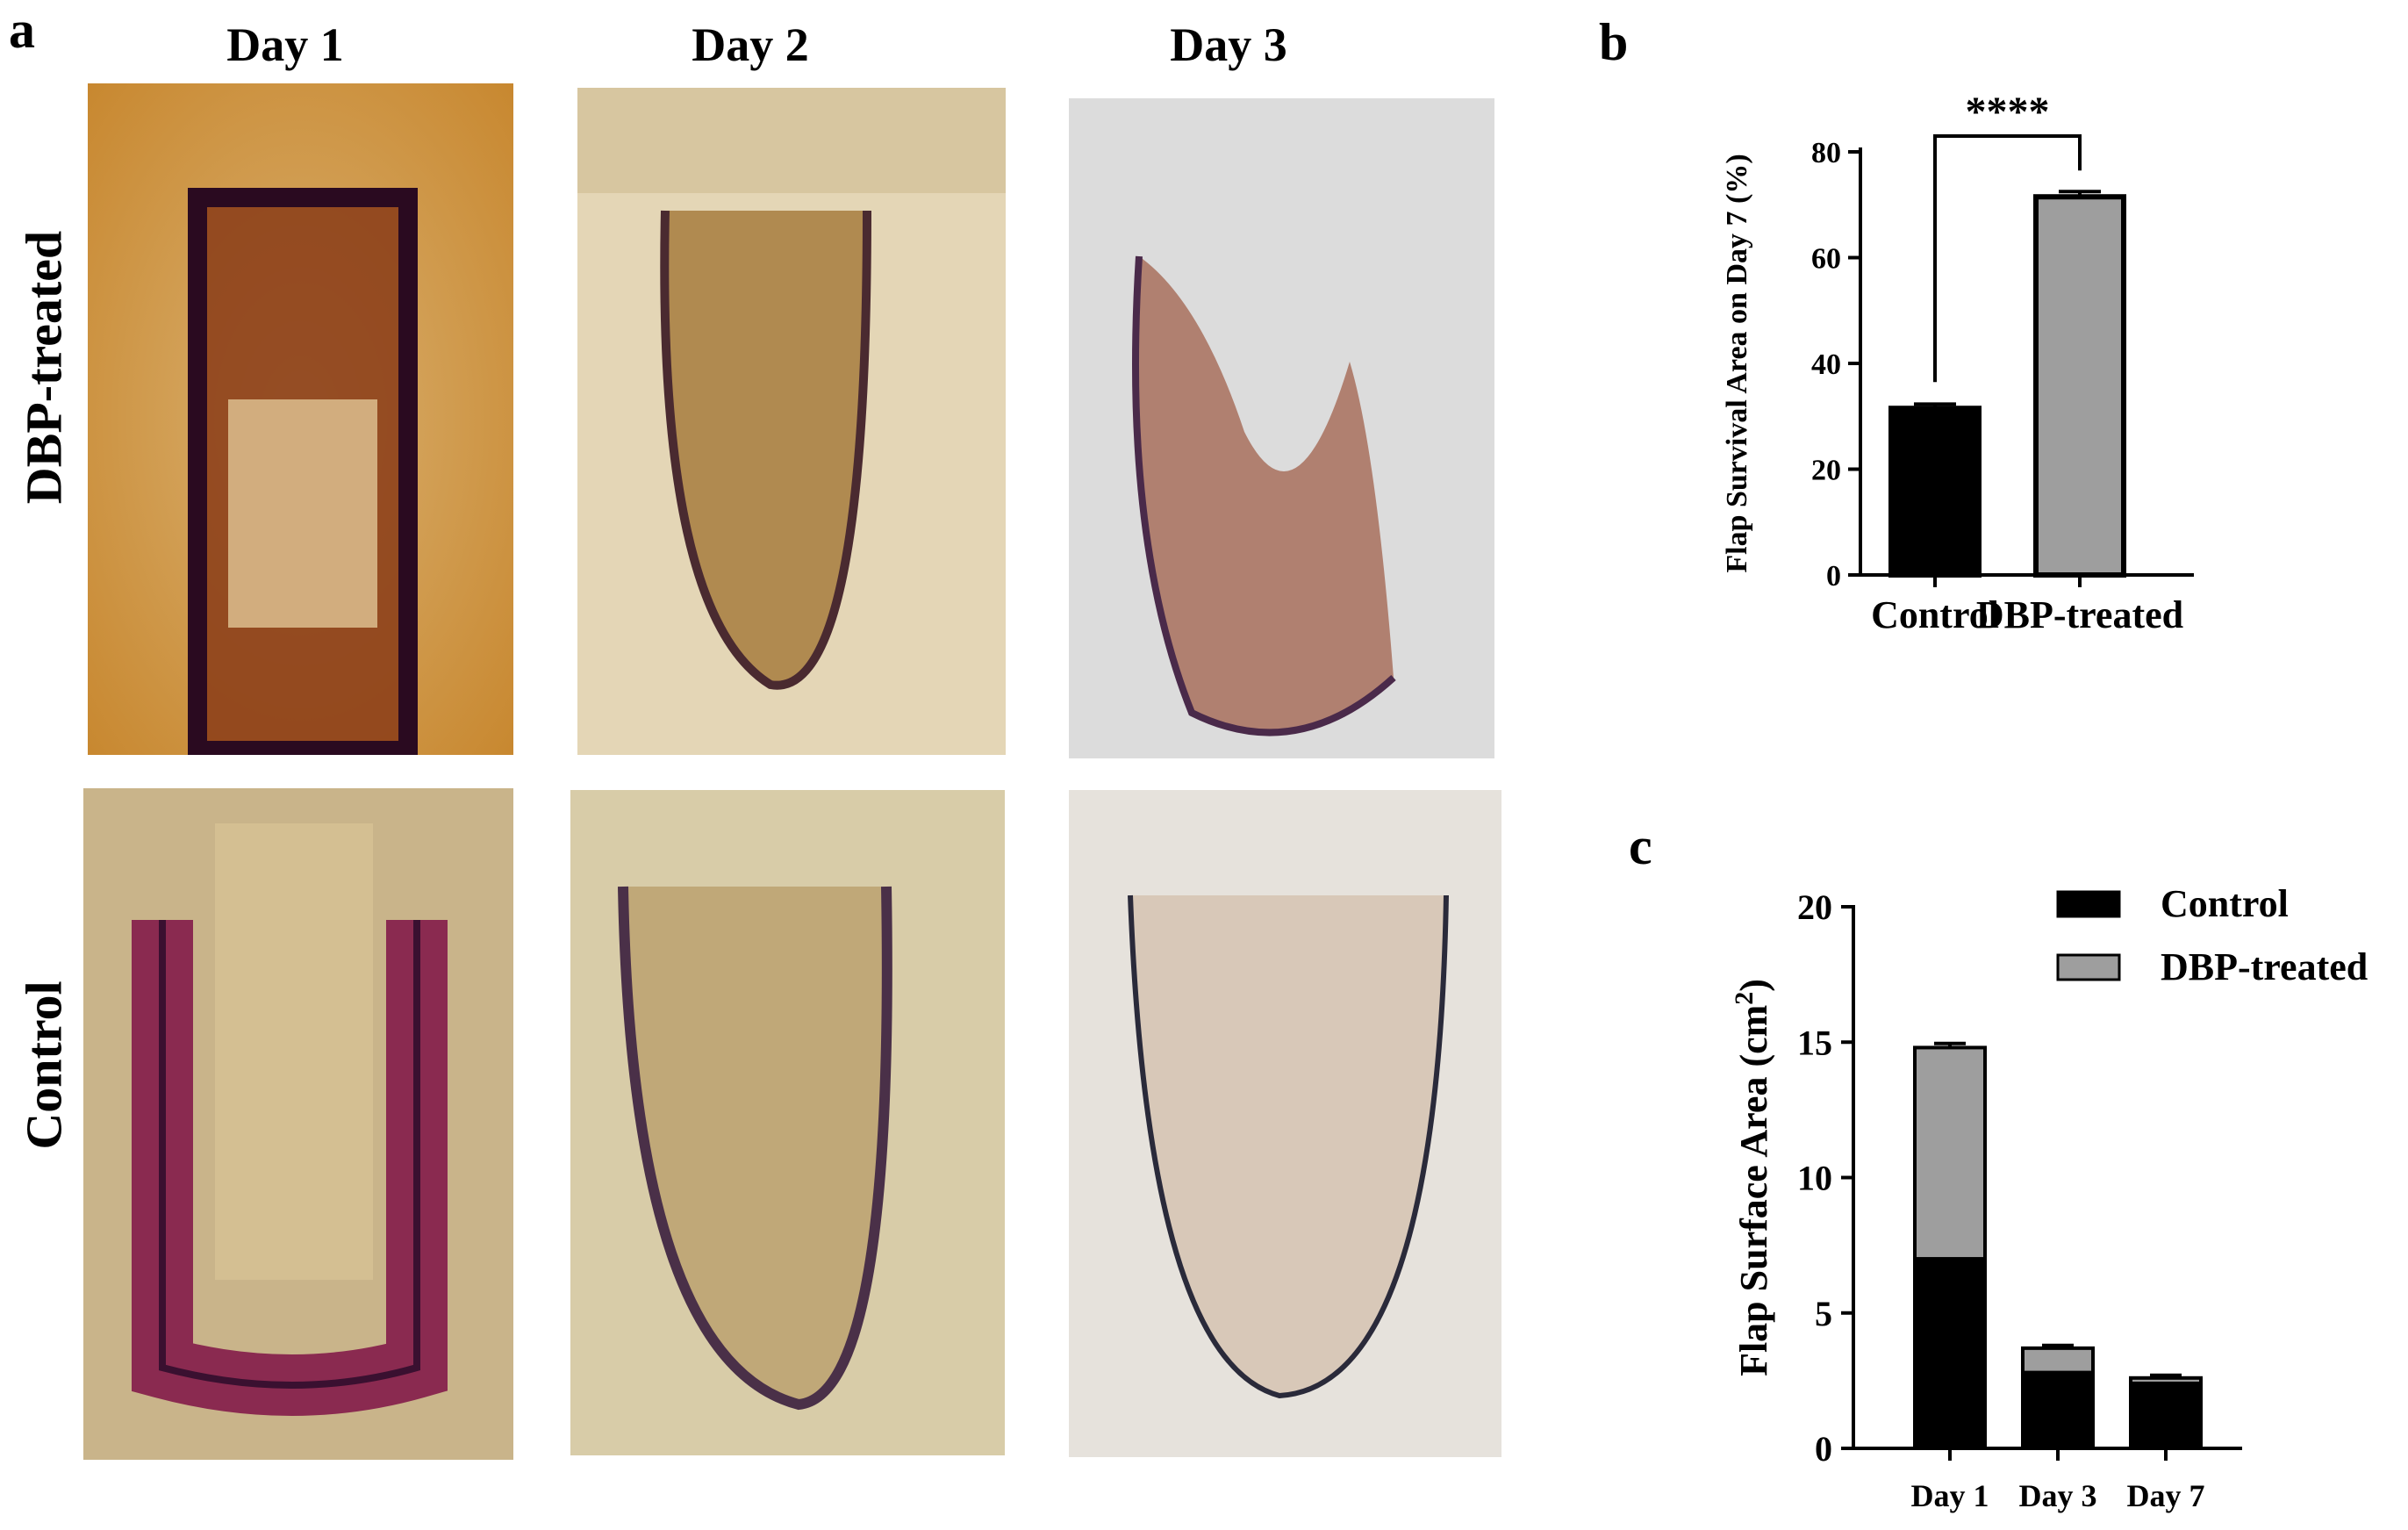 Image resolution: width=2408 pixels, height=1530 pixels. Describe the element at coordinates (1834, 576) in the screenshot. I see `b-ytick-label: 0` at that location.